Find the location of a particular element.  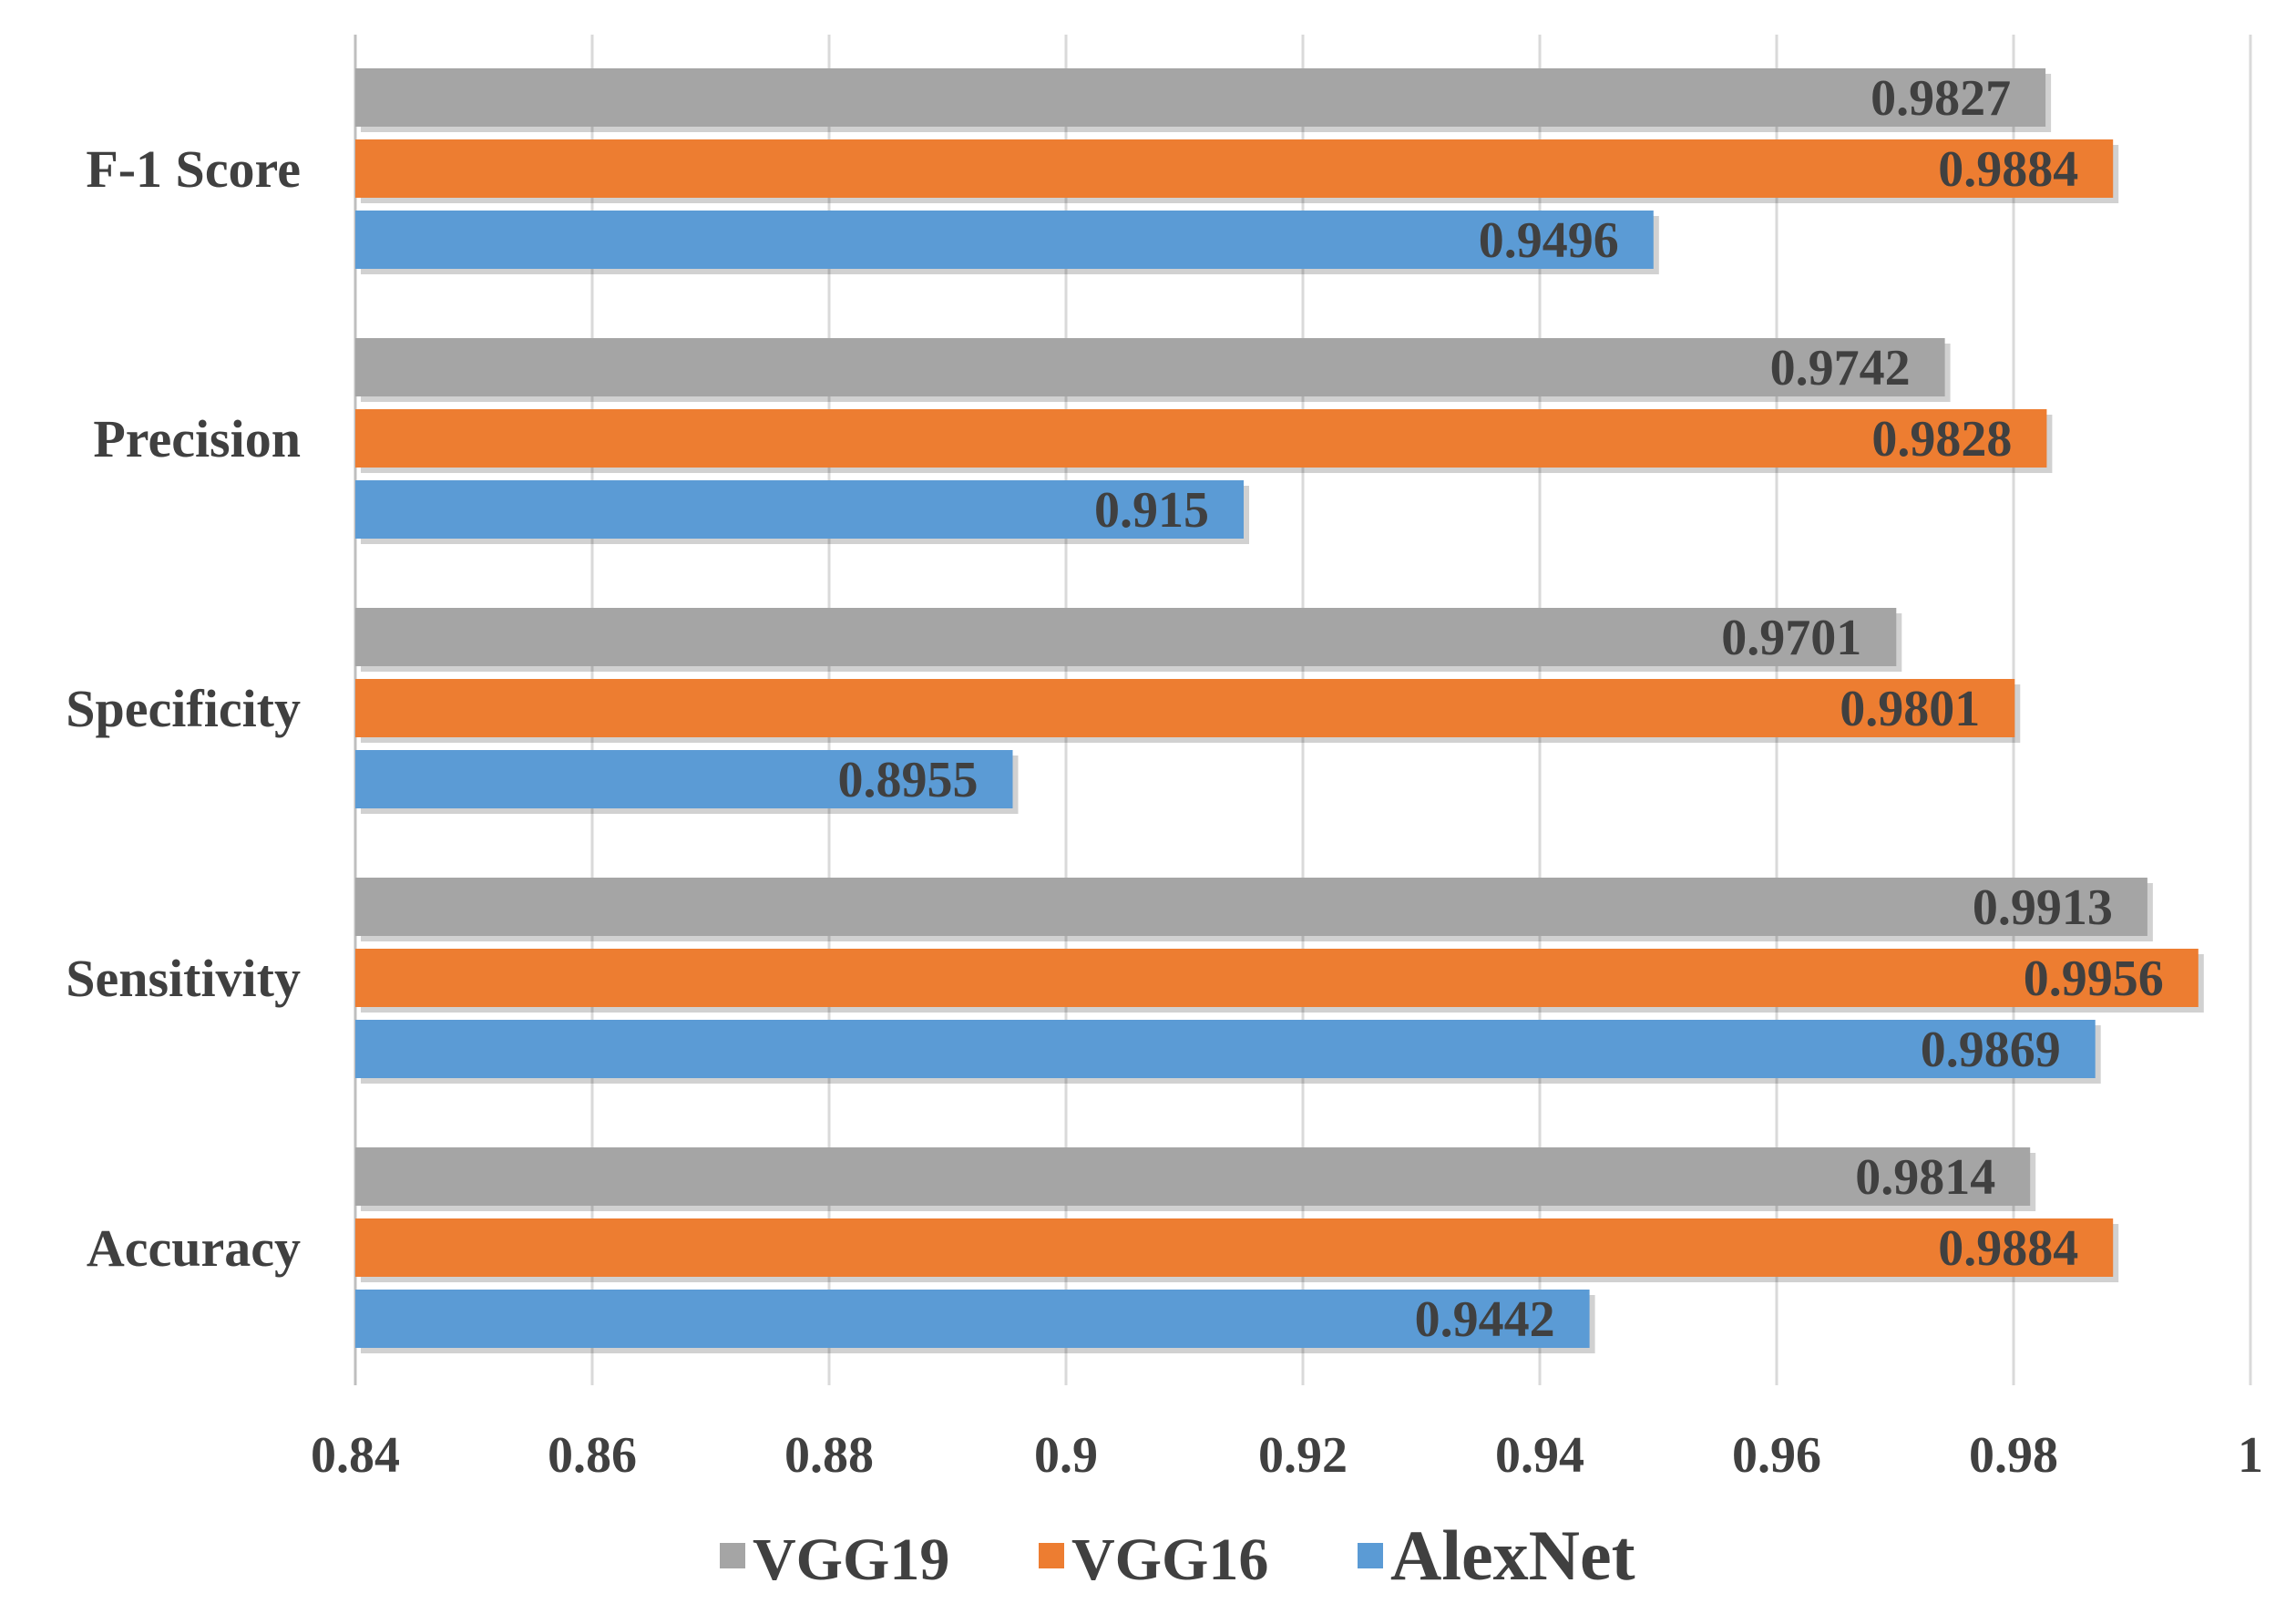

value-axis: 0.84 0.86 0.88 0.9 0.92 0.94 0.96 0.98 1 is located at coordinates (1287, 1455).